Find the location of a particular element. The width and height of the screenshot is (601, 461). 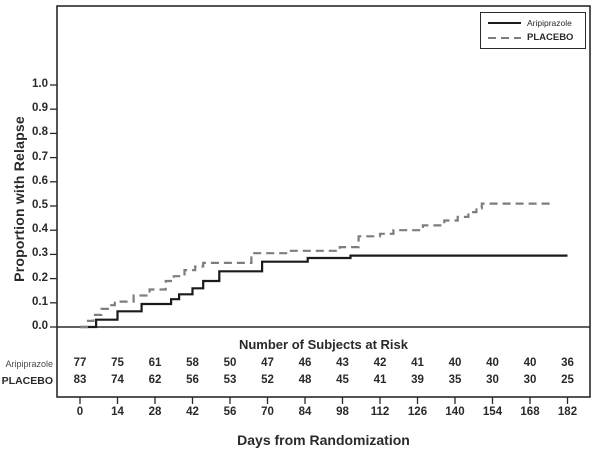

legend-entry-aripiprazole: Aripiprazole is located at coordinates (533, 23).